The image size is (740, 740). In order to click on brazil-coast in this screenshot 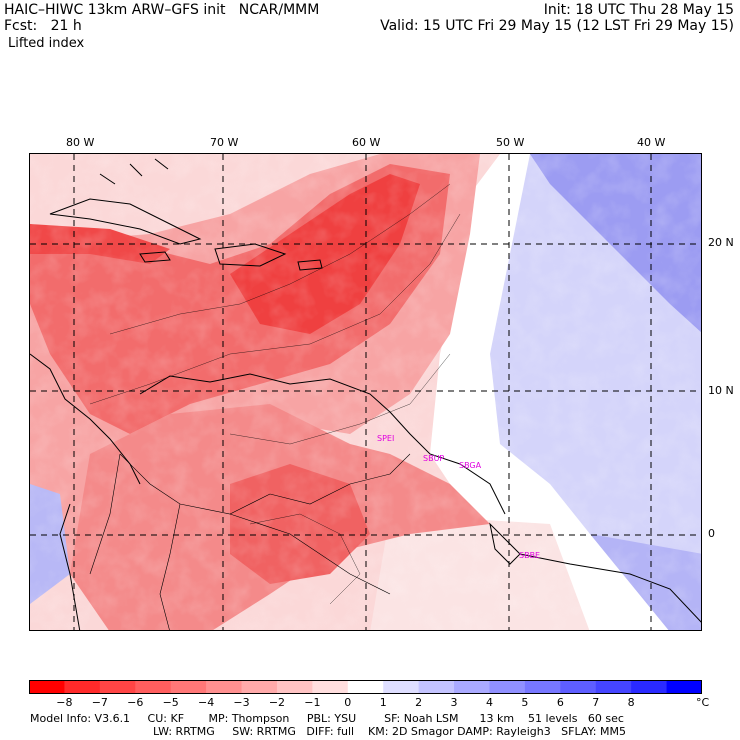, I will do `click(610, 588)`.